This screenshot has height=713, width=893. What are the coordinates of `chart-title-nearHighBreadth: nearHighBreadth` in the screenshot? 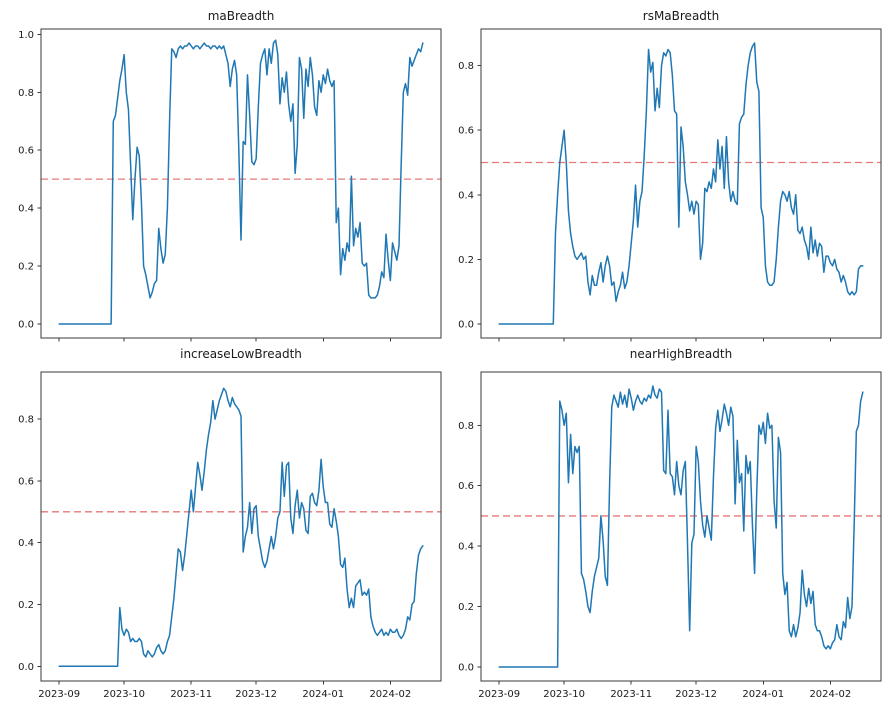 It's located at (681, 354).